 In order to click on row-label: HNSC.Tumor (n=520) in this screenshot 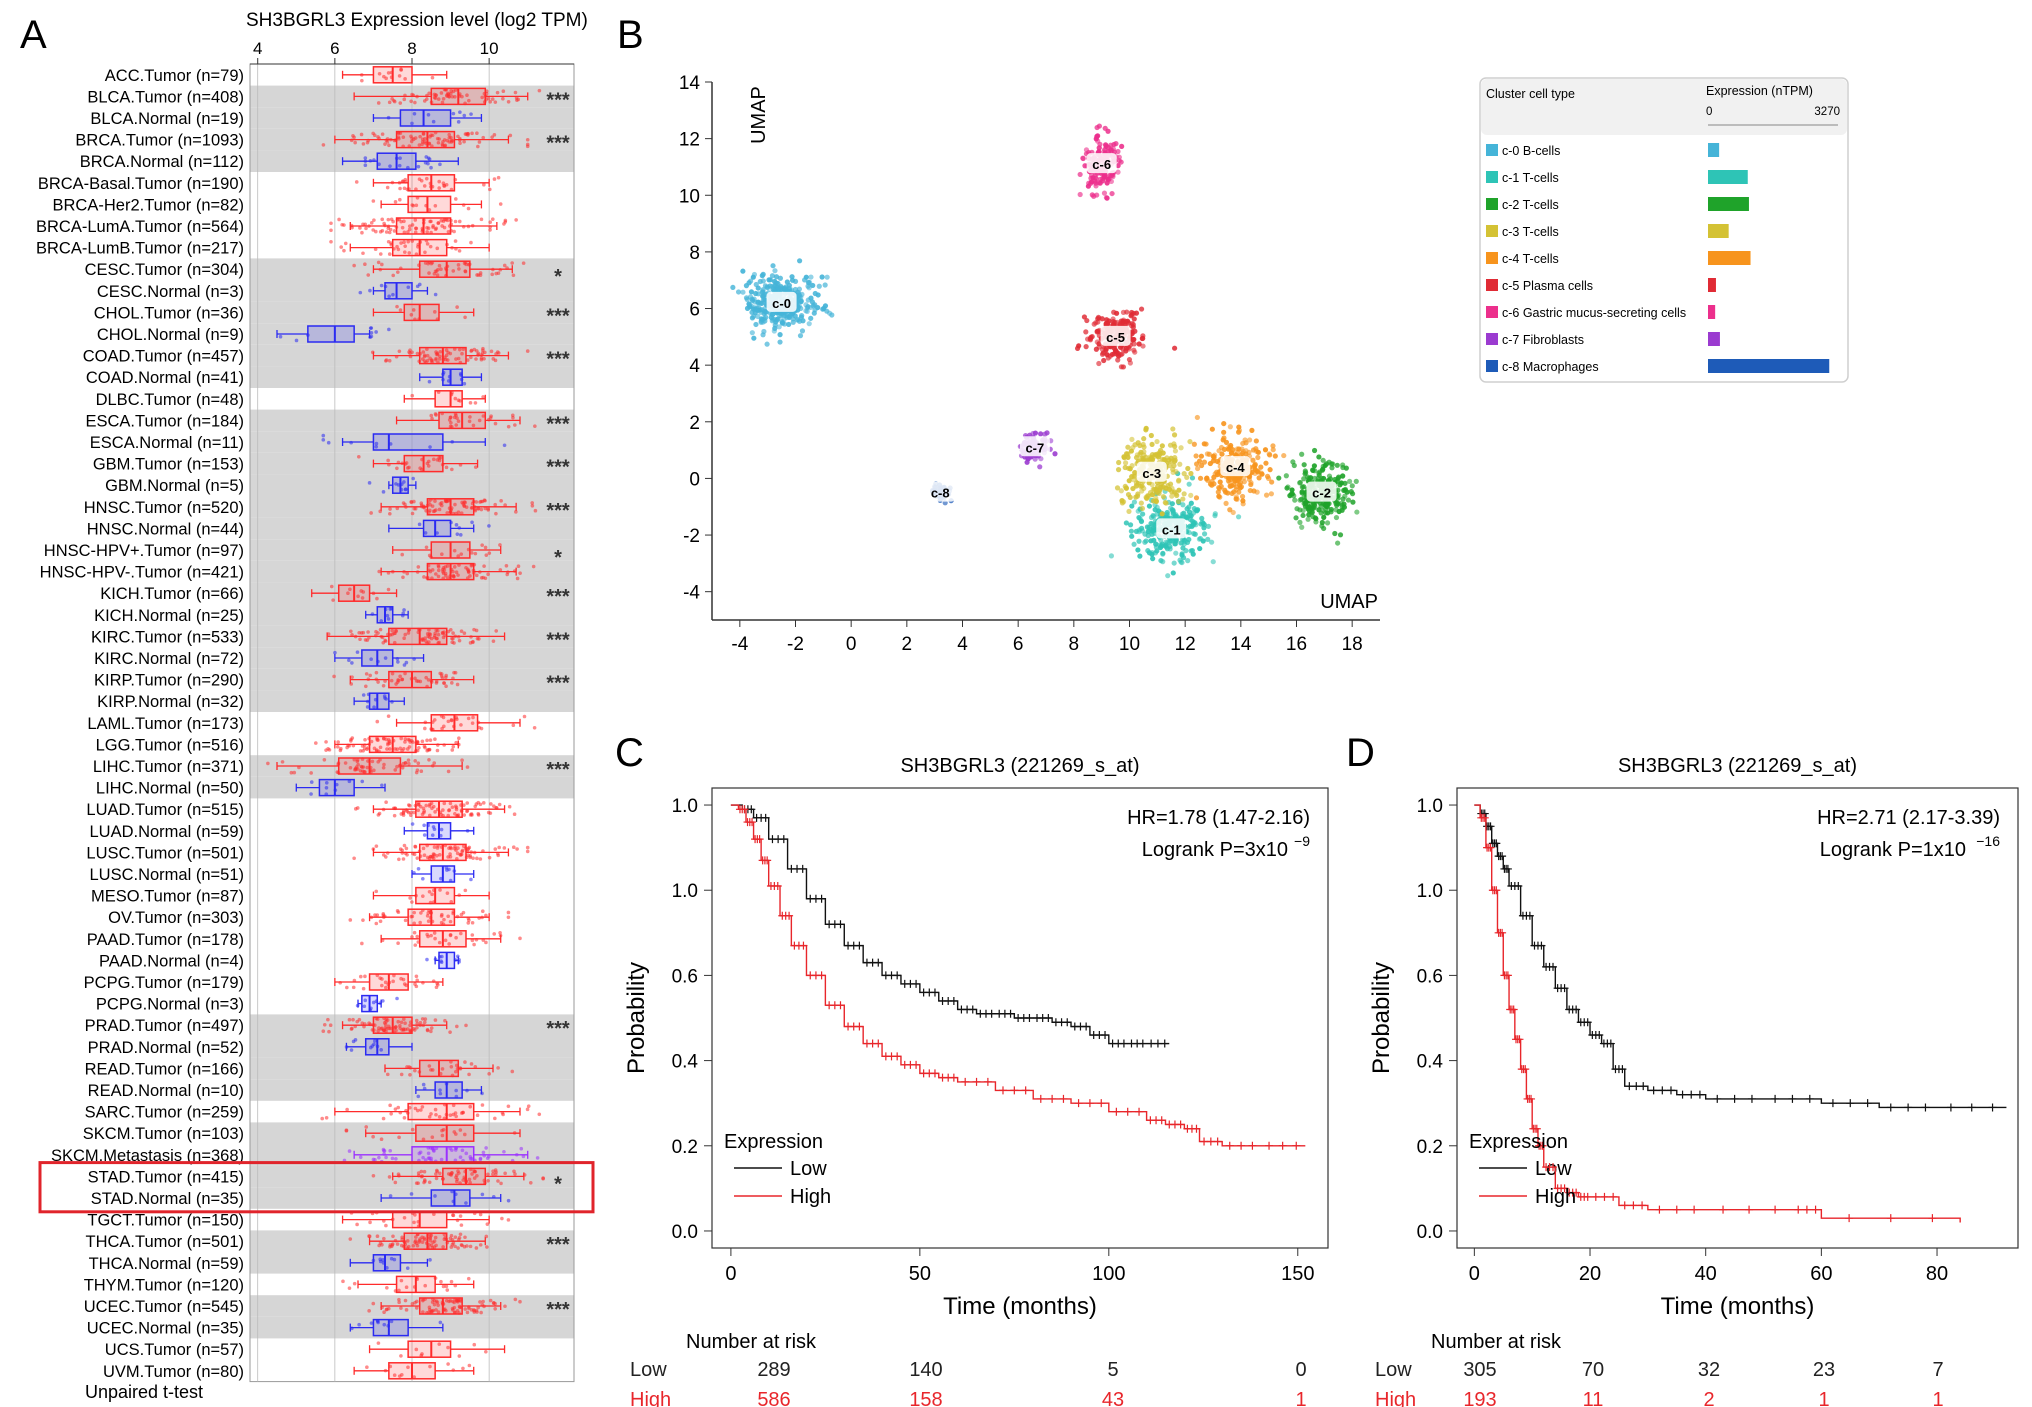, I will do `click(164, 508)`.